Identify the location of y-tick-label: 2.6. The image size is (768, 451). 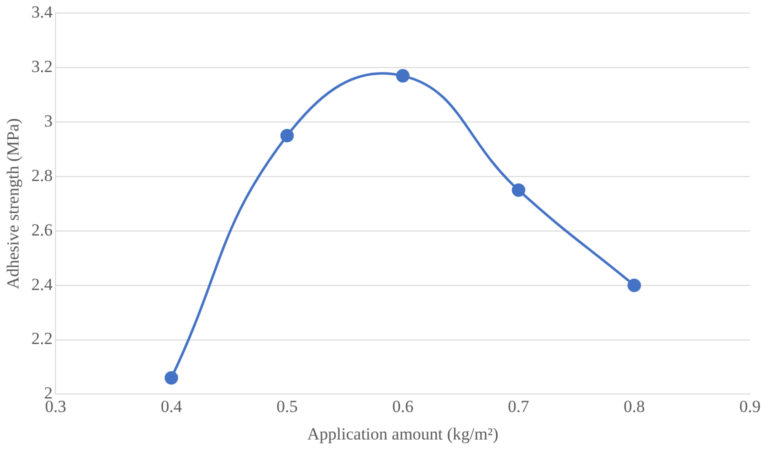
(42, 230).